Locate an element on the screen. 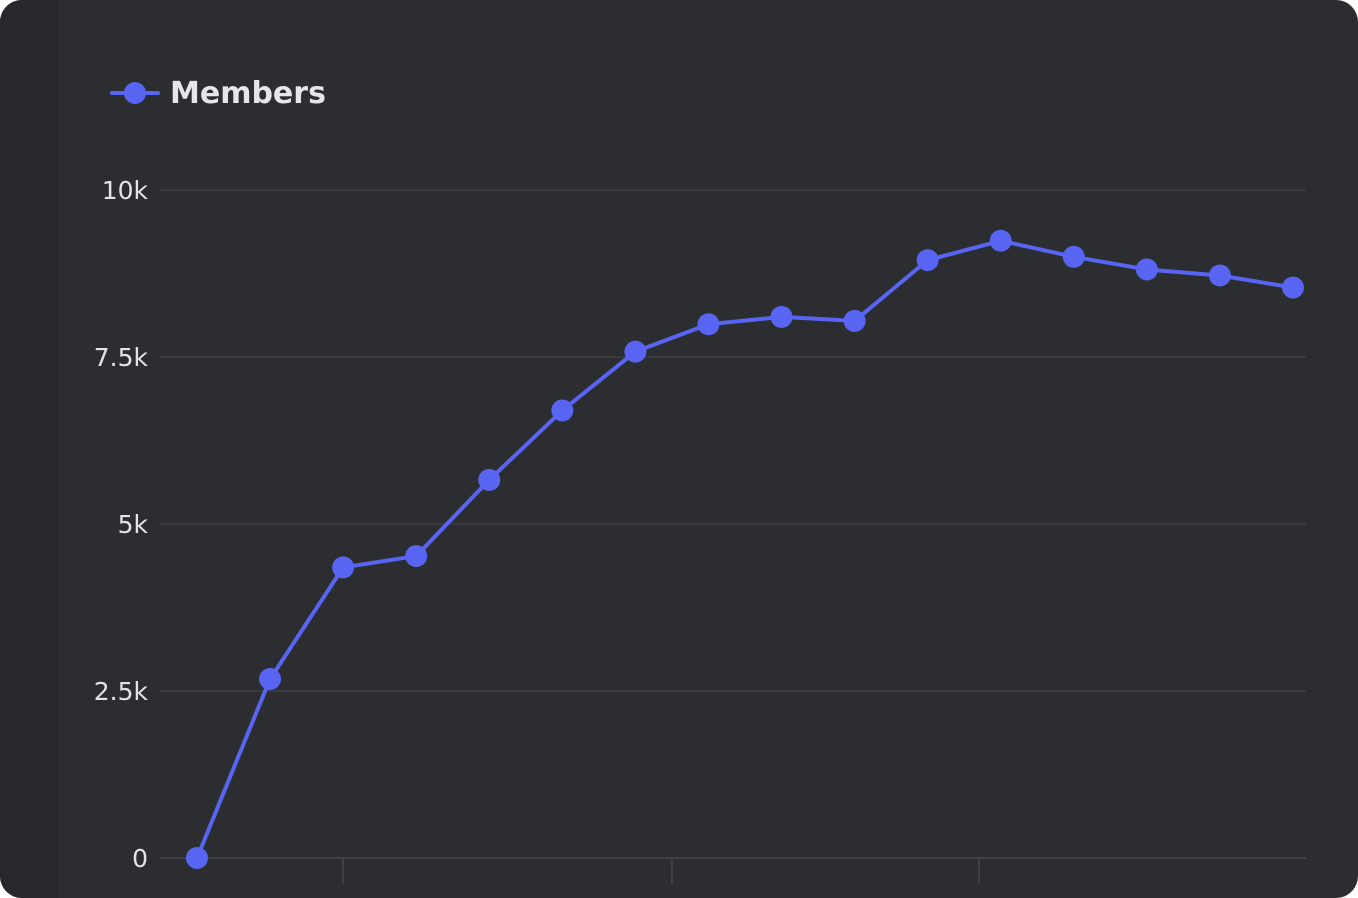  y-tick-label: 7.5k is located at coordinates (121, 357).